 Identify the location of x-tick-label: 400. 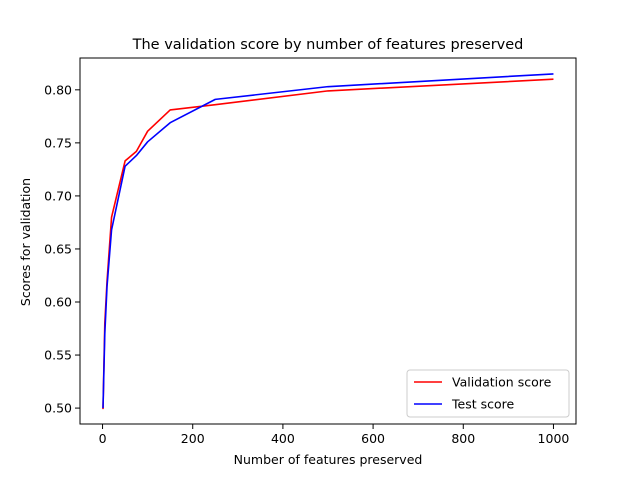
(283, 438).